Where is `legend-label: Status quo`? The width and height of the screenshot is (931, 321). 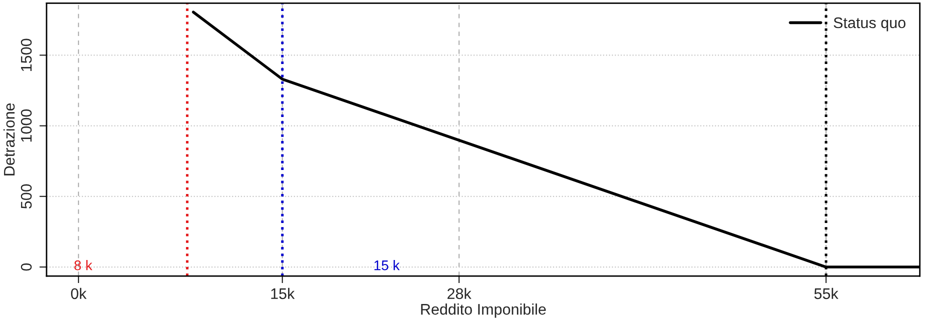 legend-label: Status quo is located at coordinates (870, 24).